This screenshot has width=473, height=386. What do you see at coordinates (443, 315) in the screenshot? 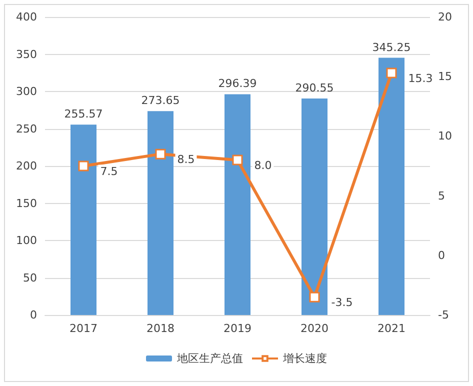
I see `y2-tick-label: -5` at bounding box center [443, 315].